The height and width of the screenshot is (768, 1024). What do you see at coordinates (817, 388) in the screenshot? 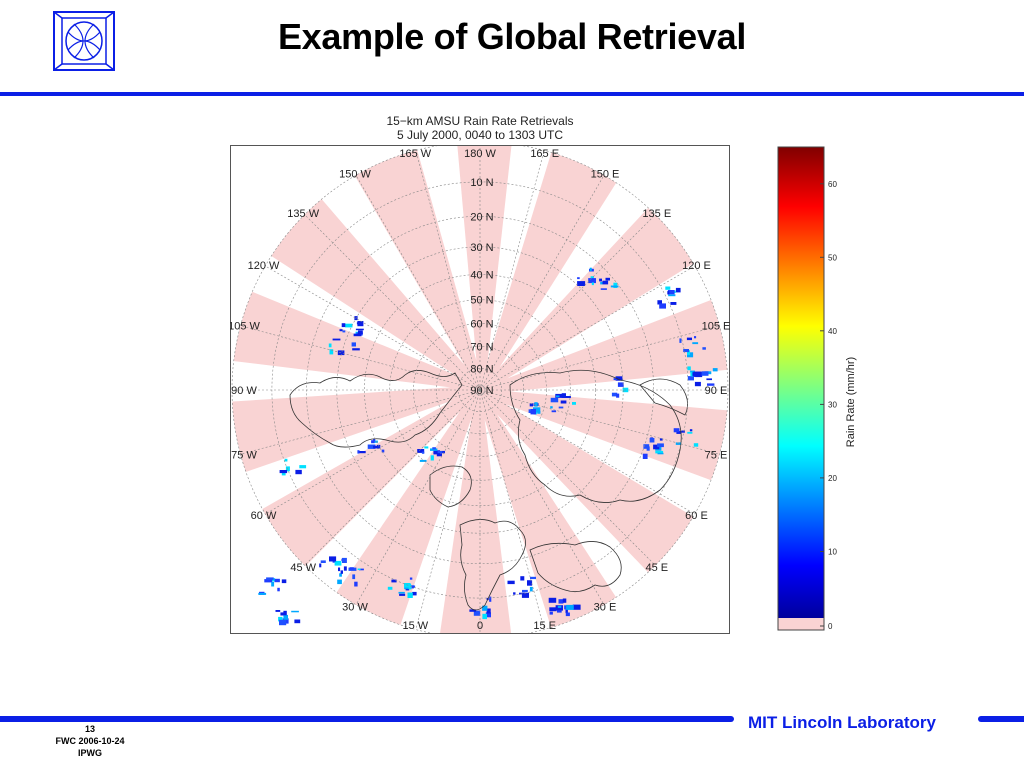
I see `colorbar: 0 10 20 30 40 50 60 Rain Rate (mm/hr)` at bounding box center [817, 388].